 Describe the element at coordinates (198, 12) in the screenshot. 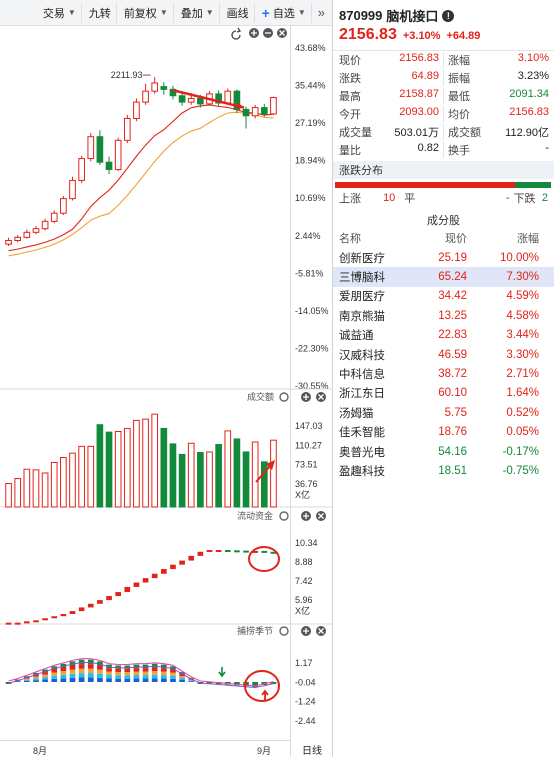

I see `overlay-menu-button: 叠加 ▼` at that location.